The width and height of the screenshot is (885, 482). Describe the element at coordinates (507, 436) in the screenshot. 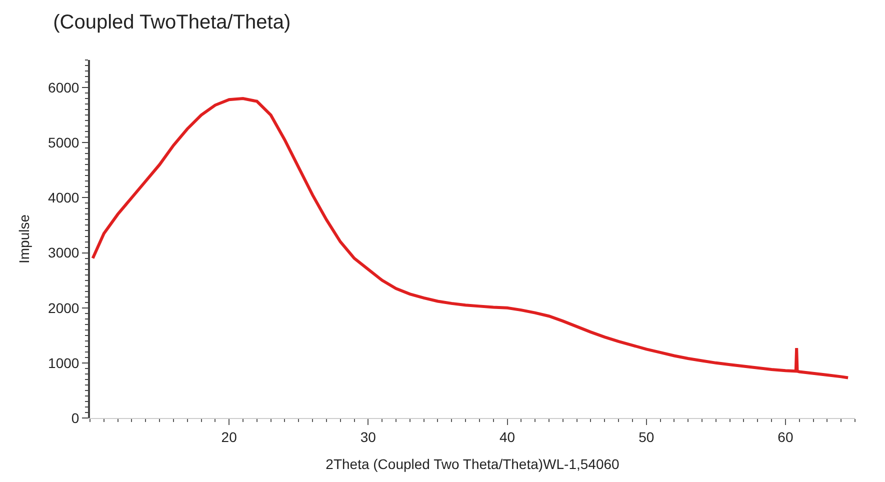

I see `x-tick-label: 40` at that location.